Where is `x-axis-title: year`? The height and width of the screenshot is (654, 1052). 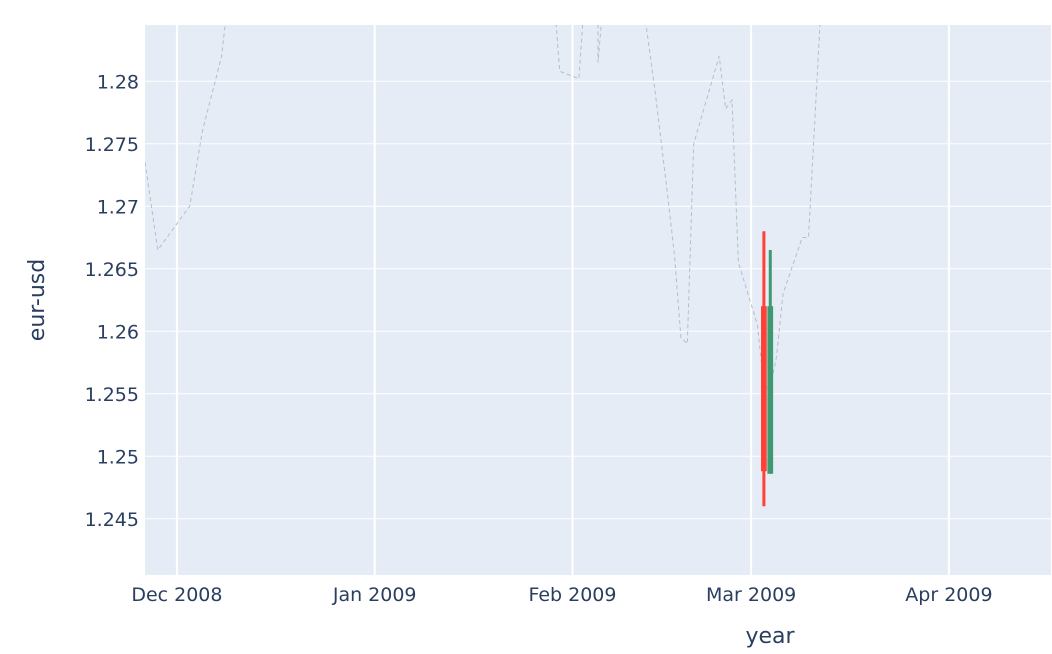
x-axis-title: year is located at coordinates (770, 636).